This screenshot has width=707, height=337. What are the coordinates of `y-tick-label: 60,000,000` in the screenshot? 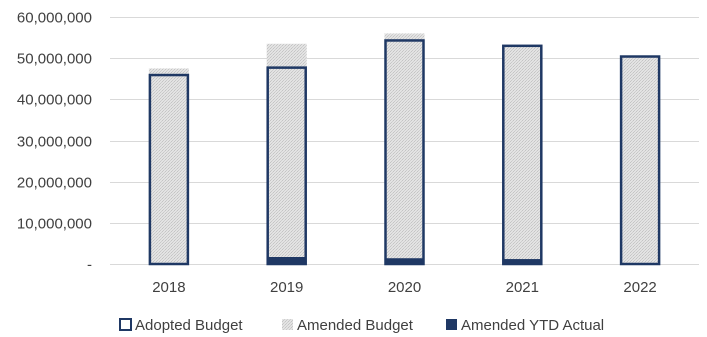 It's located at (54, 18).